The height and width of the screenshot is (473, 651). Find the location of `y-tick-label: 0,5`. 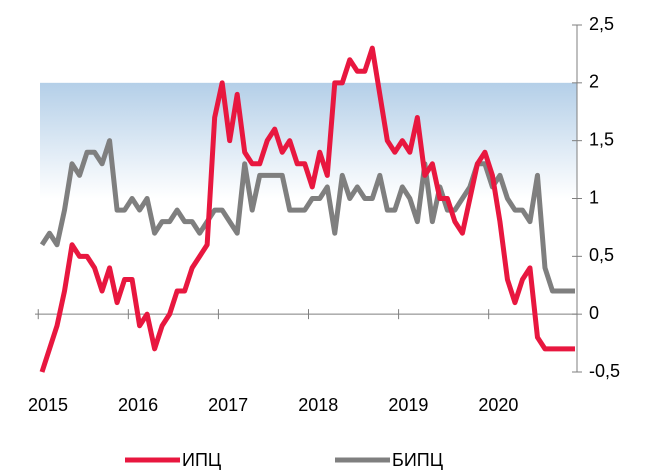

y-tick-label: 0,5 is located at coordinates (601, 255).